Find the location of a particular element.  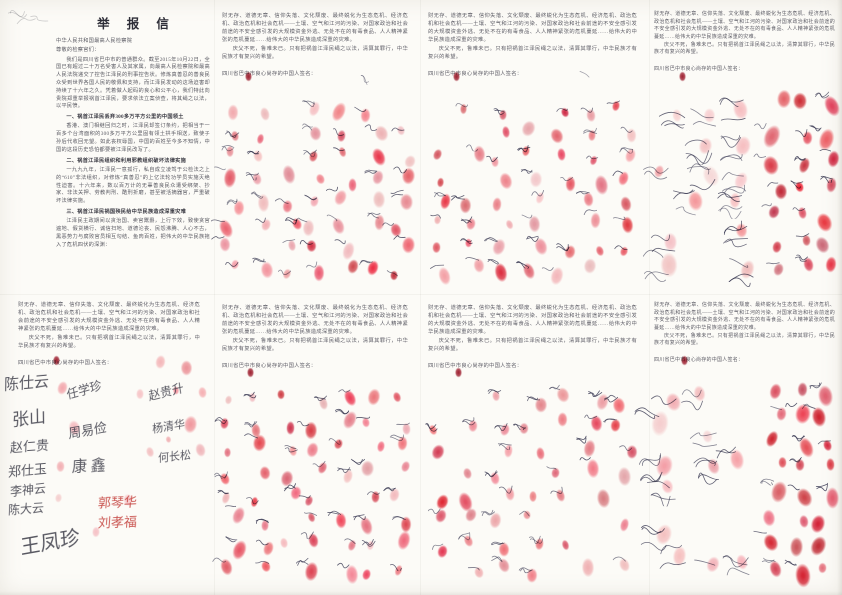

letter-recipient: 中华人民共和国最高人民检察院 is located at coordinates (94, 41).